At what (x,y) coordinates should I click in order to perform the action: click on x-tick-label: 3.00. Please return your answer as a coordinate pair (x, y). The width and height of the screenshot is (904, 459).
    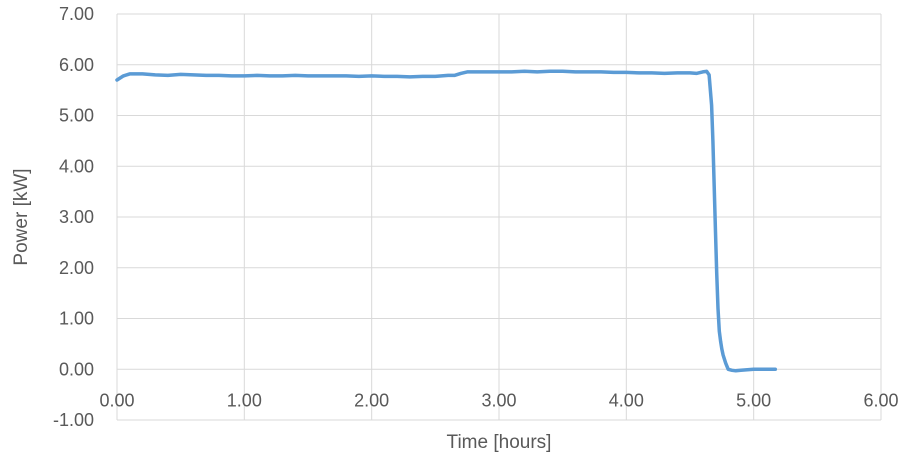
    Looking at the image, I should click on (498, 400).